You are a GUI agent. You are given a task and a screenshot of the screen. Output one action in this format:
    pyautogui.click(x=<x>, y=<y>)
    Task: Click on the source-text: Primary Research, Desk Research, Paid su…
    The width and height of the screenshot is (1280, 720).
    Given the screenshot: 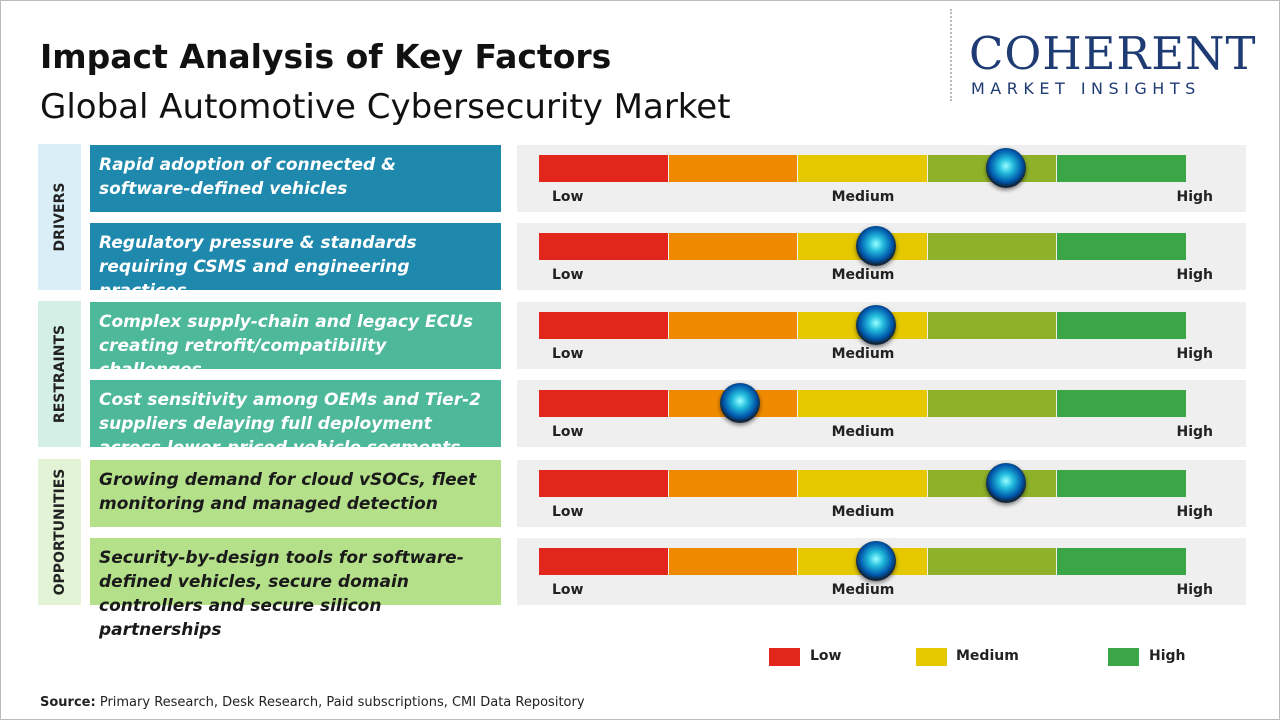 What is the action you would take?
    pyautogui.click(x=342, y=702)
    